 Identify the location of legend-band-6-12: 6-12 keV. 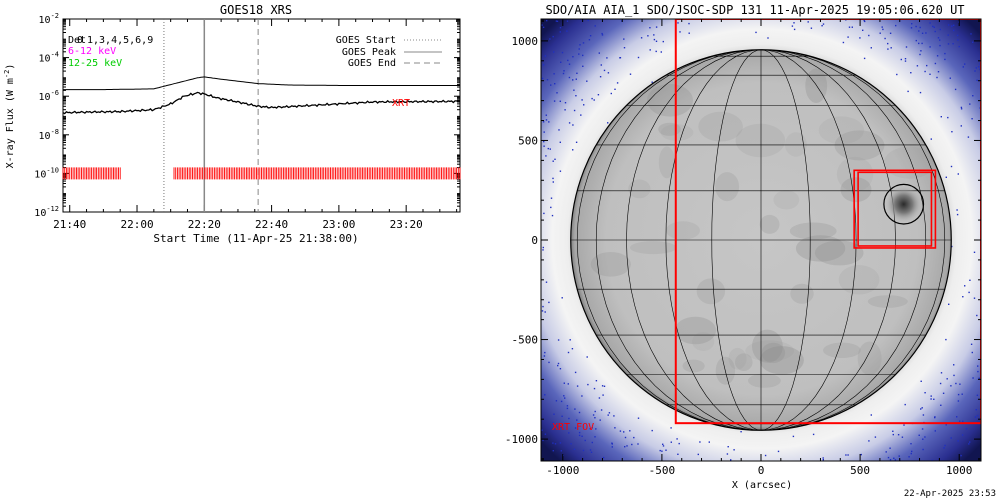
(92, 51).